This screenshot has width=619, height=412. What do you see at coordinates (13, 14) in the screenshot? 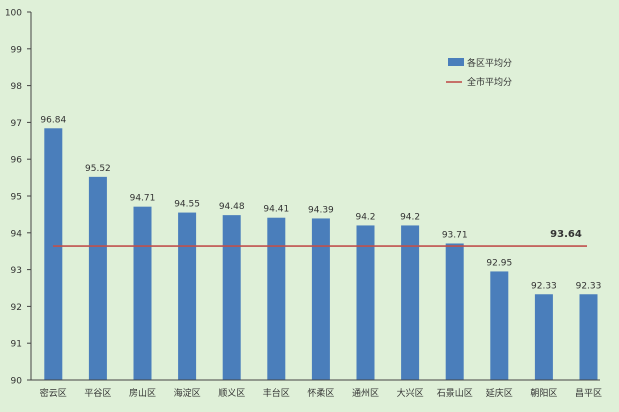
I see `y-tick-label: 100` at bounding box center [13, 14].